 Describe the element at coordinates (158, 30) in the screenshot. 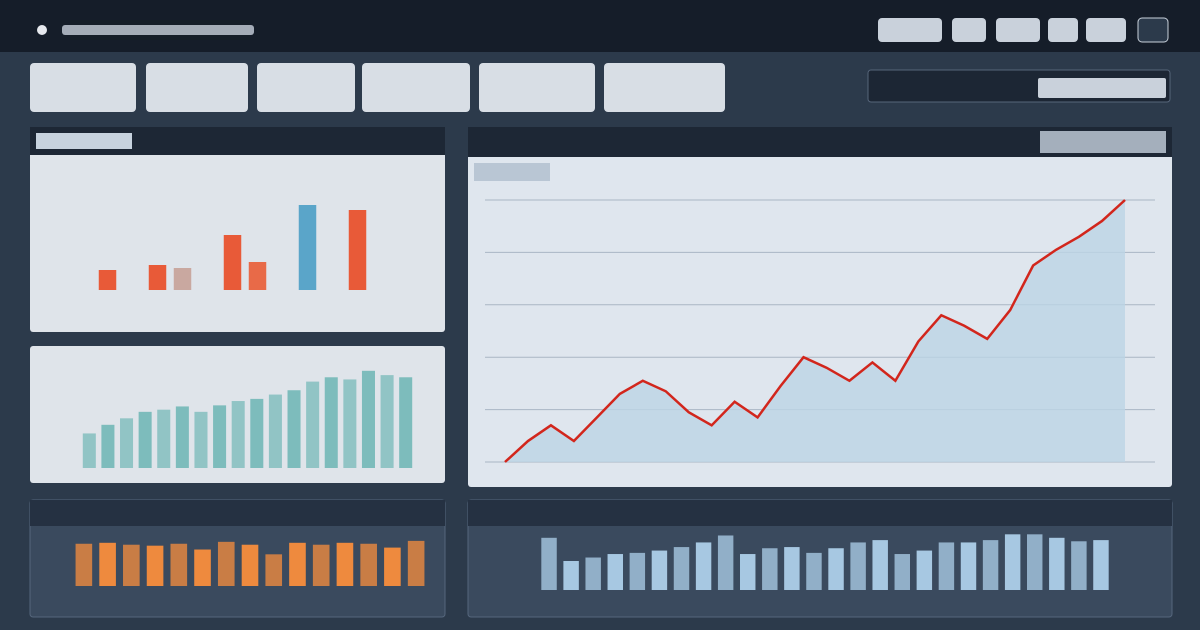

I see `app-title-block` at that location.